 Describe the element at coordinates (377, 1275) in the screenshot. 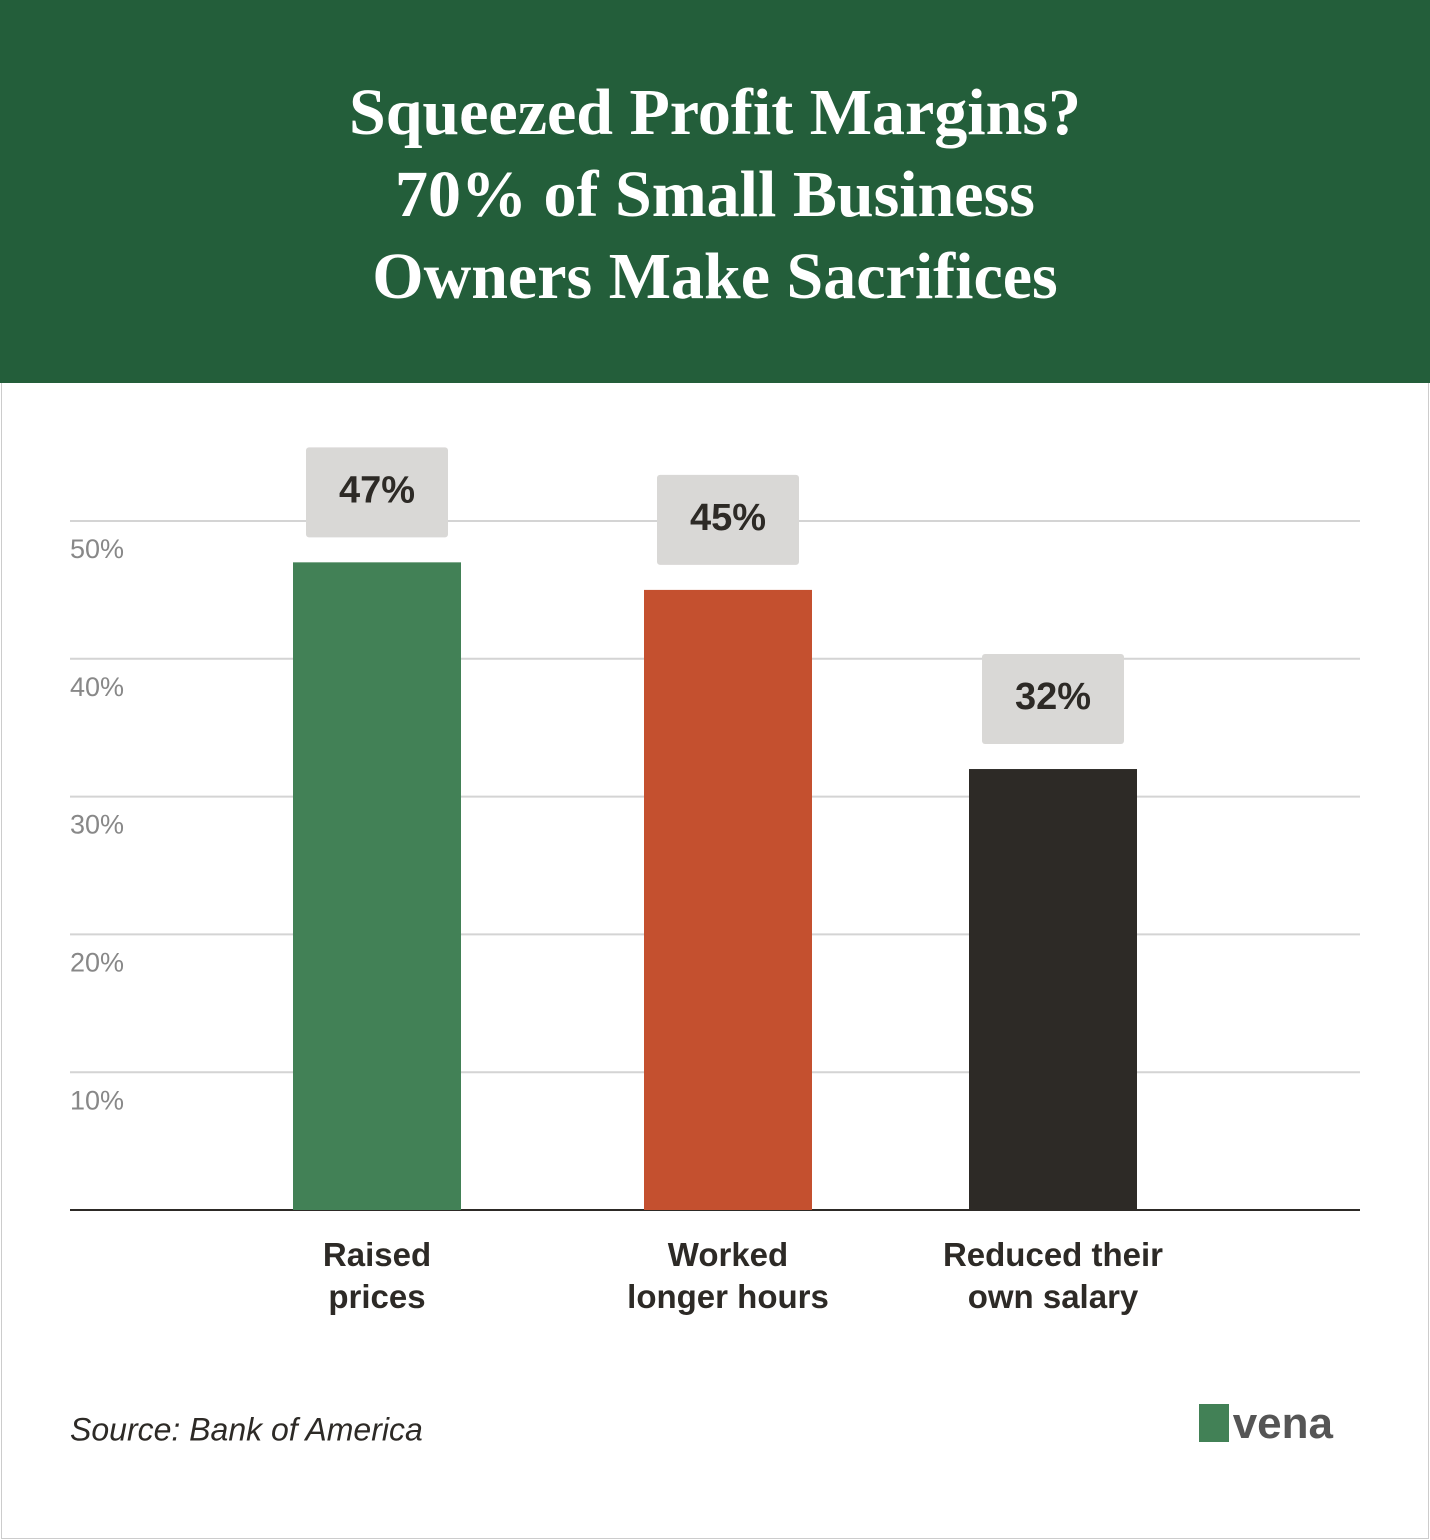

I see `x-tick-label: Raised prices` at that location.